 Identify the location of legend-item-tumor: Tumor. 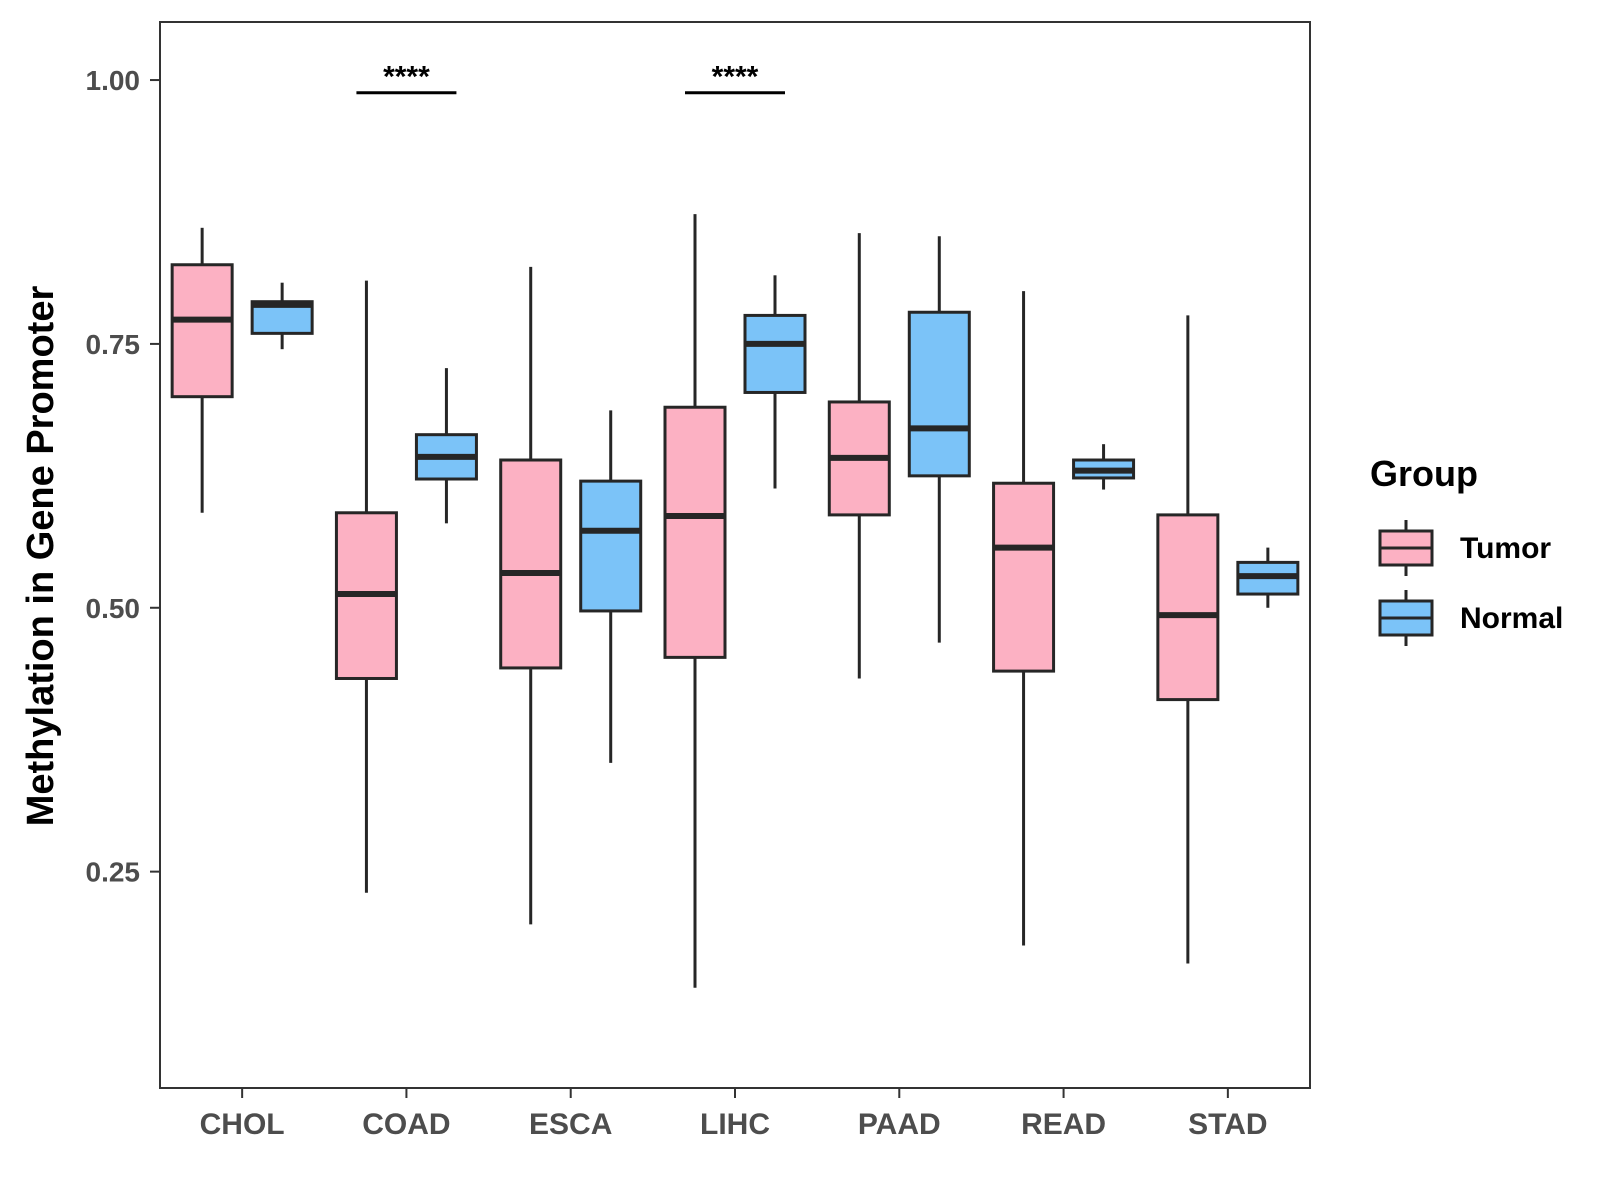
(1464, 548).